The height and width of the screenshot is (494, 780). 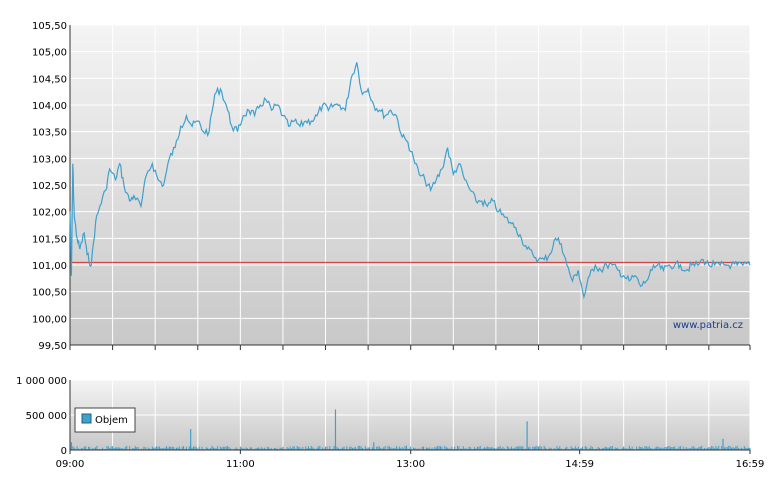 What do you see at coordinates (49, 79) in the screenshot?
I see `price-y-tick-label: 104,50` at bounding box center [49, 79].